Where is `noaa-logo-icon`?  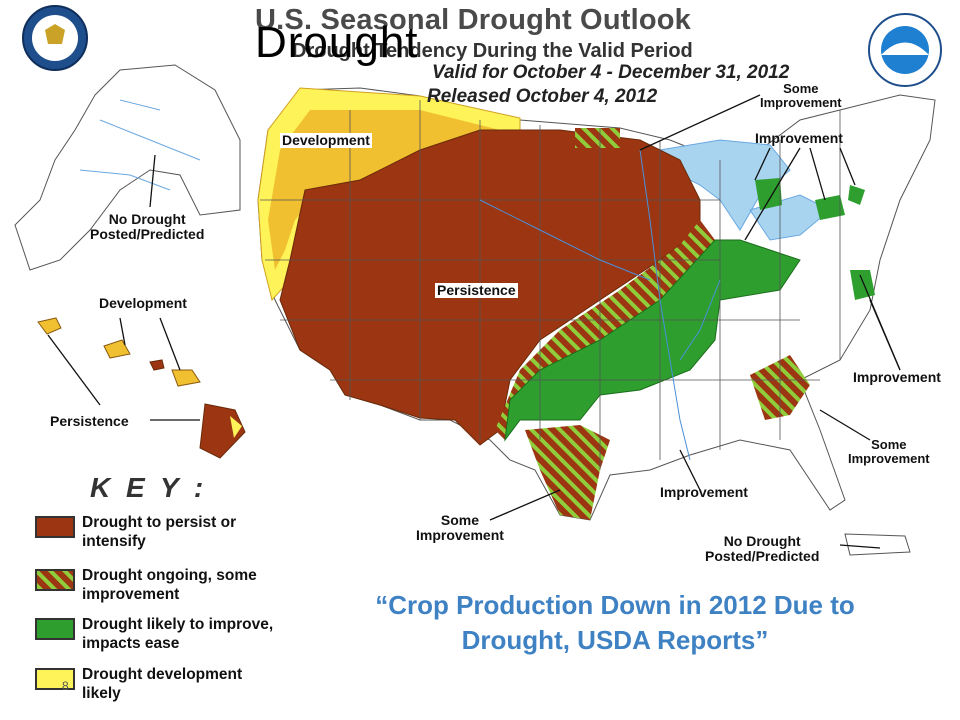 noaa-logo-icon is located at coordinates (905, 50).